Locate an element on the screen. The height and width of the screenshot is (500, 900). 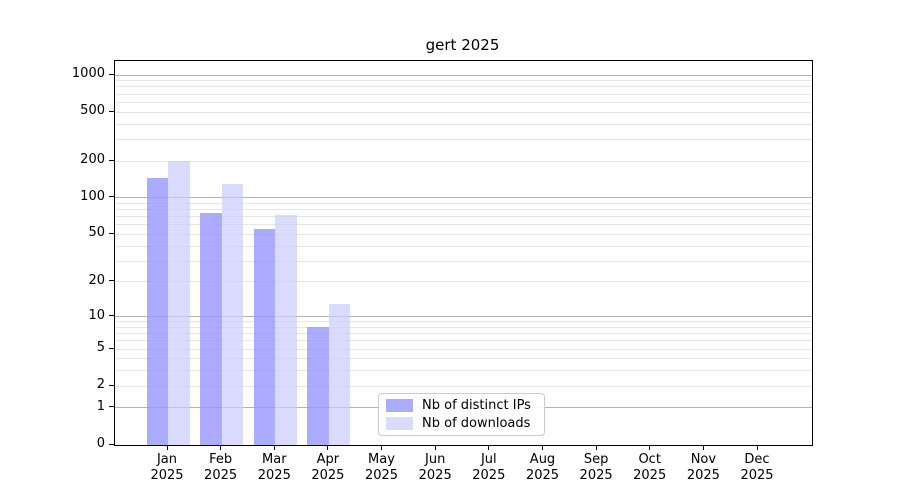
x-tick-mark-aug is located at coordinates (542, 447).